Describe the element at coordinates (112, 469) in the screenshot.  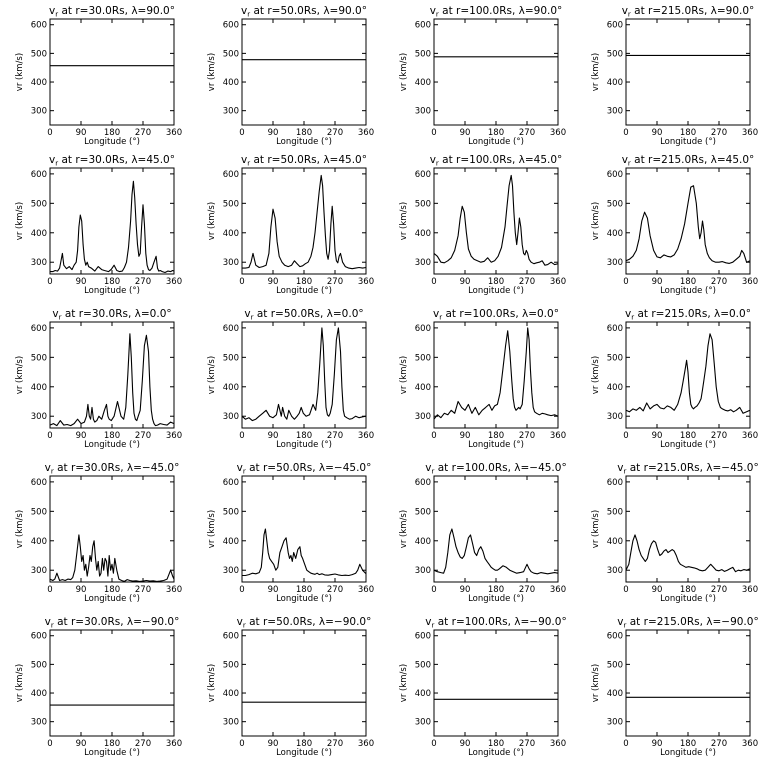
I see `panel-title: vr at r=30.0Rs, λ=−45.0°` at that location.